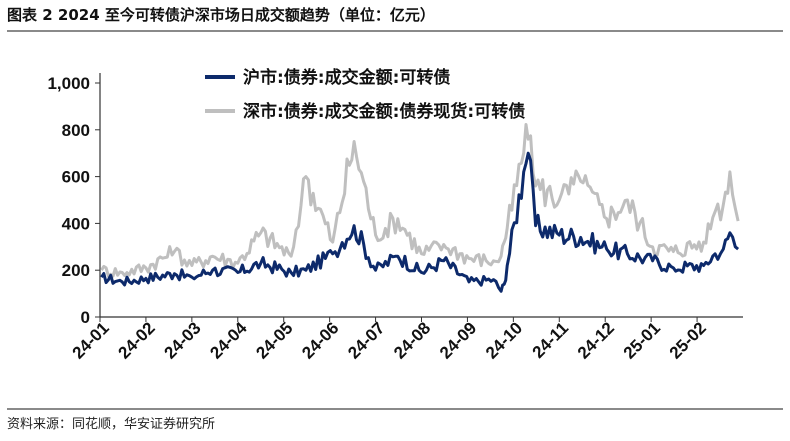 This screenshot has width=790, height=441. What do you see at coordinates (76, 270) in the screenshot?
I see `y-tick-label: 200` at bounding box center [76, 270].